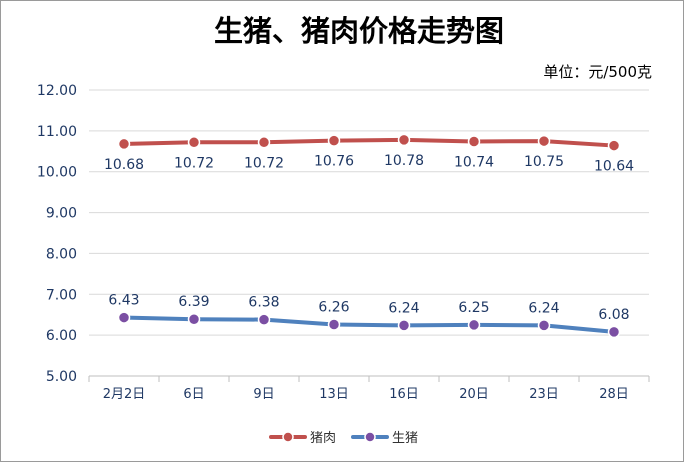  I want to click on data-label: 10.75, so click(544, 162).